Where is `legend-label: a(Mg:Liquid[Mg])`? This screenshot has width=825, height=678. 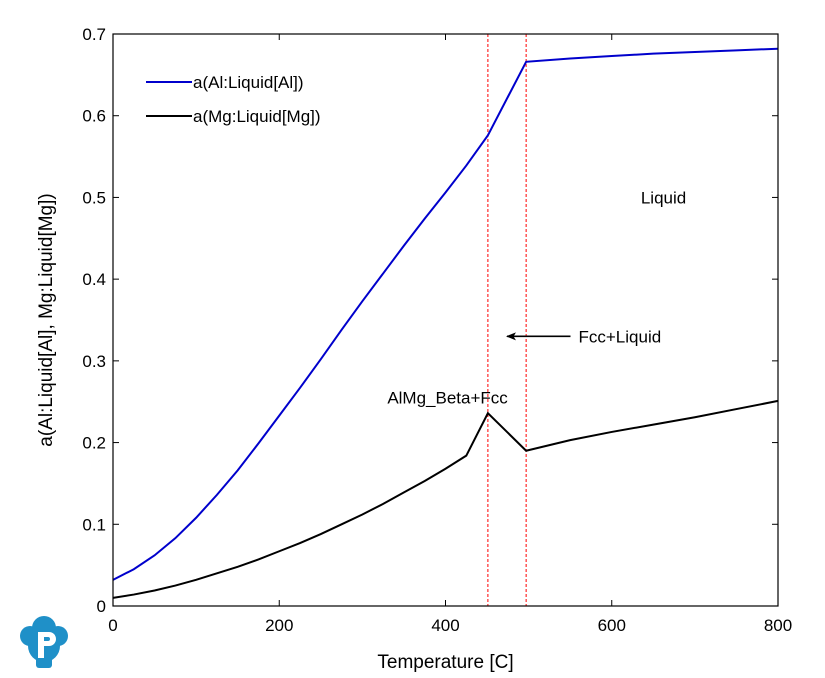
legend-label: a(Mg:Liquid[Mg]) is located at coordinates (257, 116).